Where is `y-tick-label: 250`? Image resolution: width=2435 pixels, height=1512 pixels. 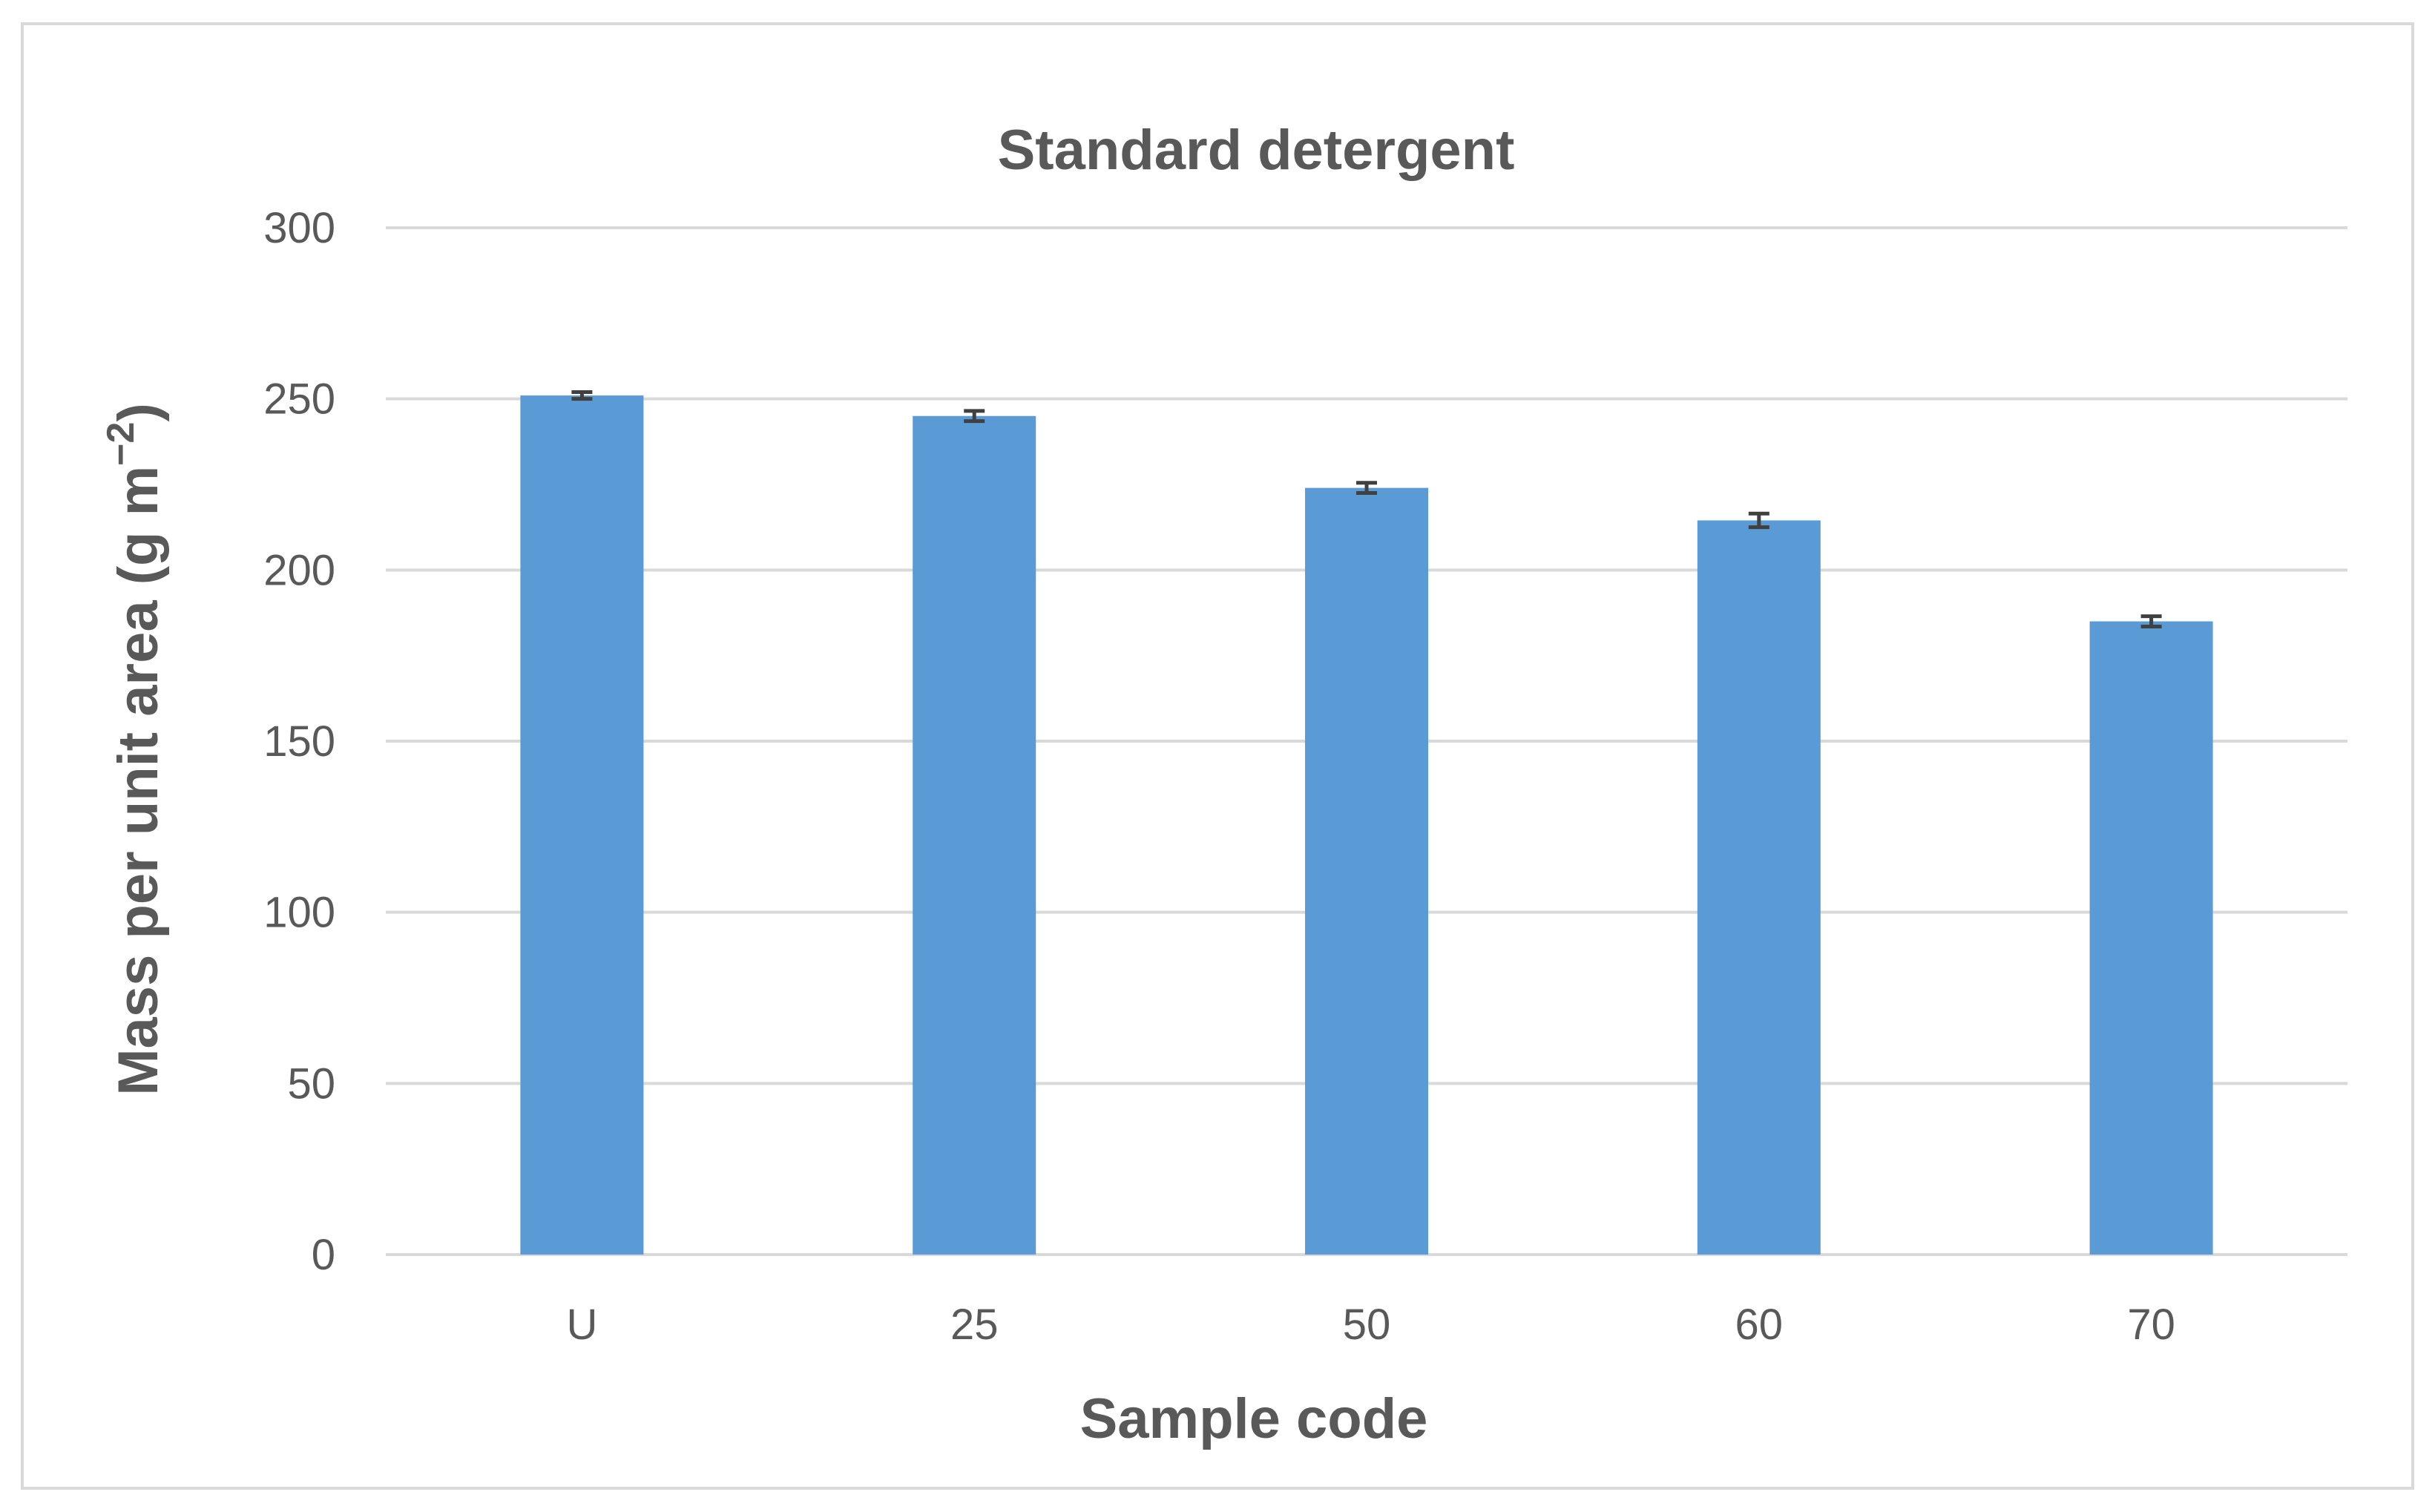
y-tick-label: 250 is located at coordinates (299, 399).